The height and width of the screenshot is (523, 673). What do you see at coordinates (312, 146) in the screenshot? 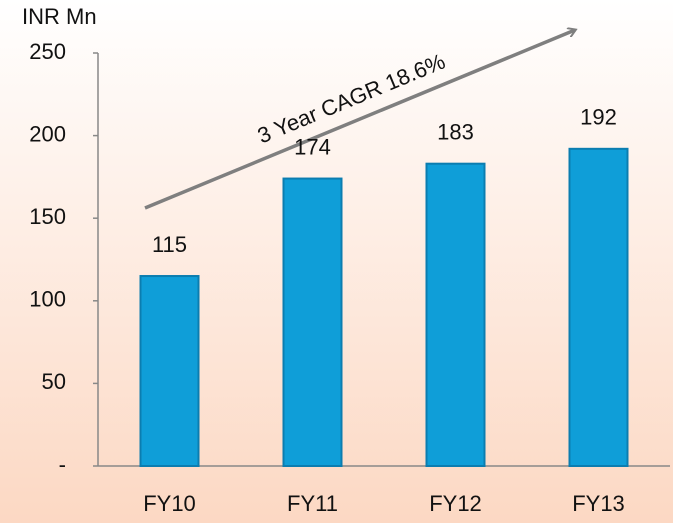
I see `value-label: 174` at bounding box center [312, 146].